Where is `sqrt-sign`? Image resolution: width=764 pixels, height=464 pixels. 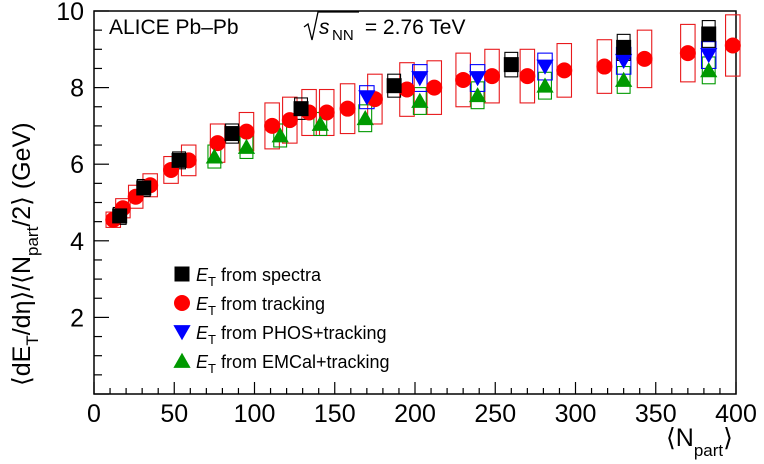
sqrt-sign is located at coordinates (331, 26).